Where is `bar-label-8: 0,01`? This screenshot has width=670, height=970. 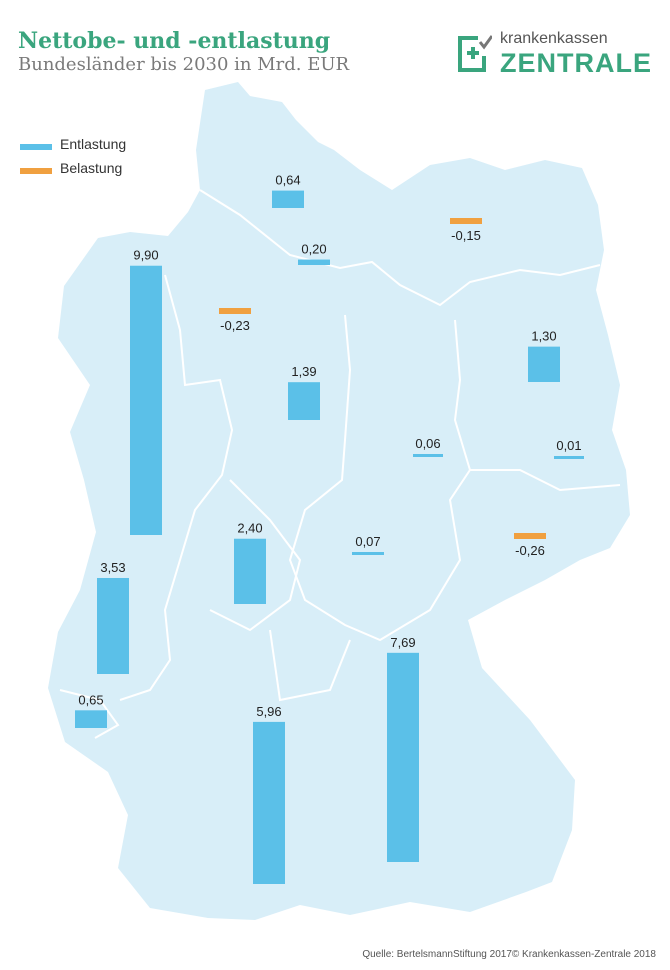
bar-label-8: 0,01 is located at coordinates (568, 445).